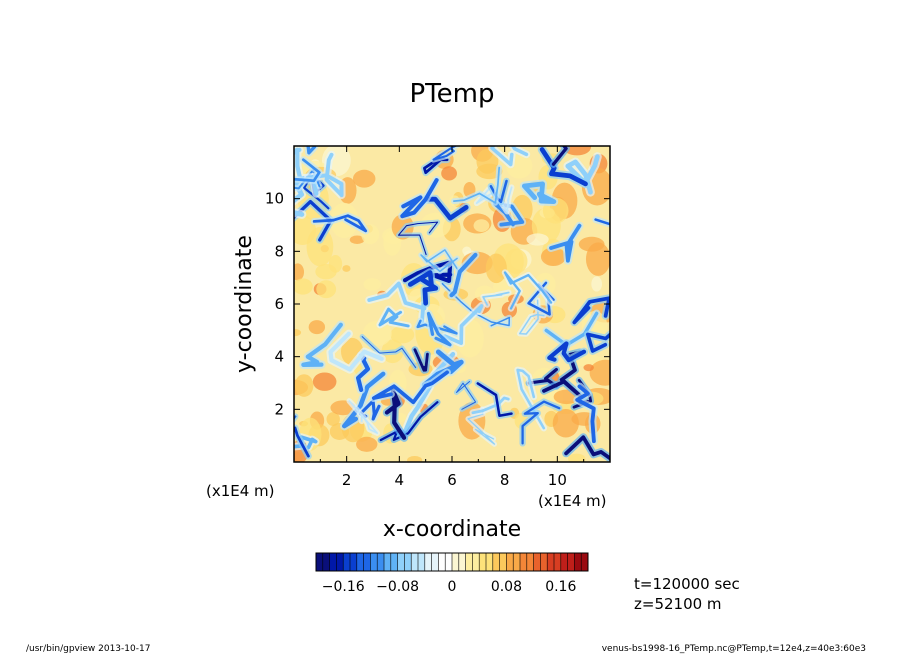 The width and height of the screenshot is (904, 654). Describe the element at coordinates (279, 409) in the screenshot. I see `y-tick-label: 2` at that location.